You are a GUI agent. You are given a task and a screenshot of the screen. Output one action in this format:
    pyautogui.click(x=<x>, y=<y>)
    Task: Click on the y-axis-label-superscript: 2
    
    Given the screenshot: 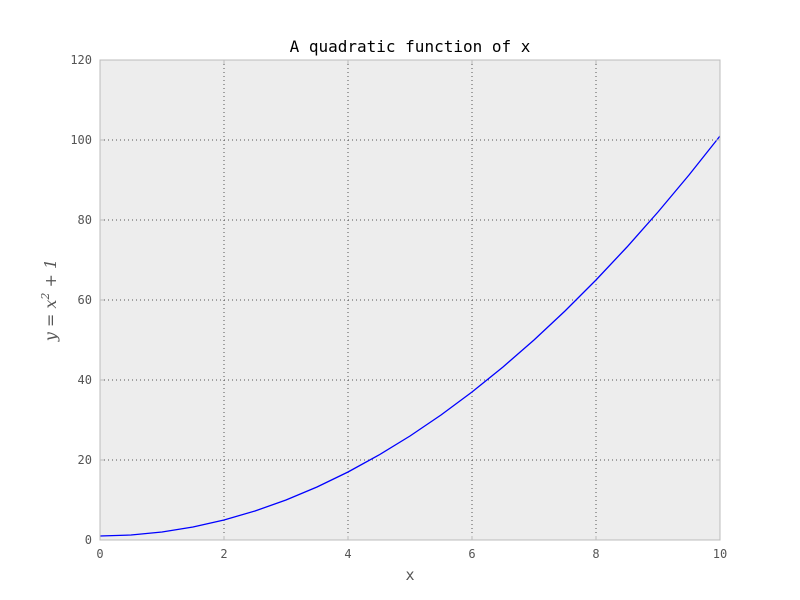 What is the action you would take?
    pyautogui.click(x=45, y=297)
    